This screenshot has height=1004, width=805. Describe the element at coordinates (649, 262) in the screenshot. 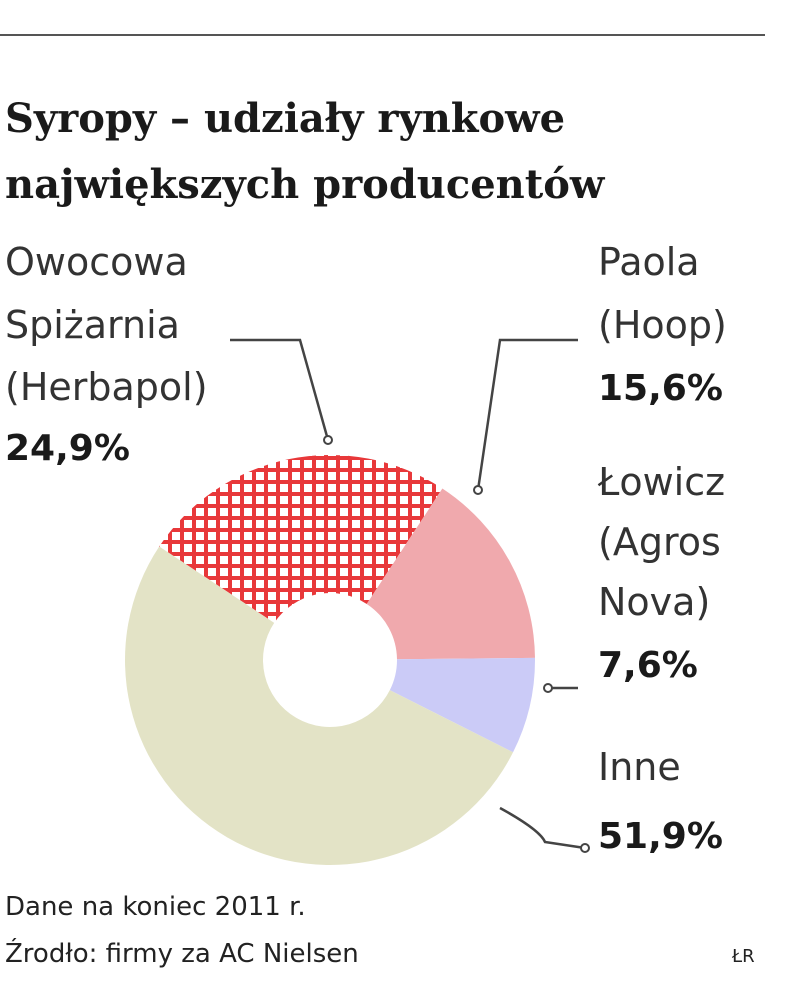

I see `category-label: Paola` at that location.